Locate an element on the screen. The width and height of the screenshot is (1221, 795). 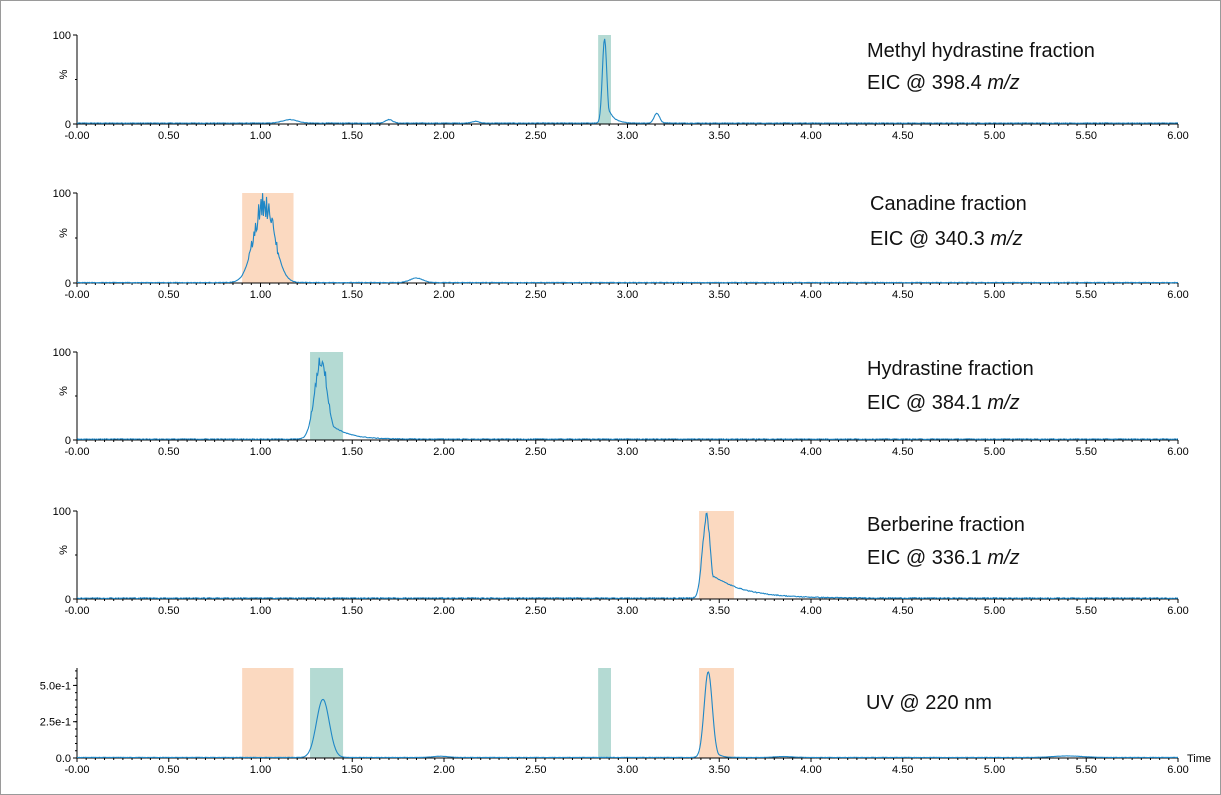
panel-title: UV @ 220 nm is located at coordinates (929, 703).